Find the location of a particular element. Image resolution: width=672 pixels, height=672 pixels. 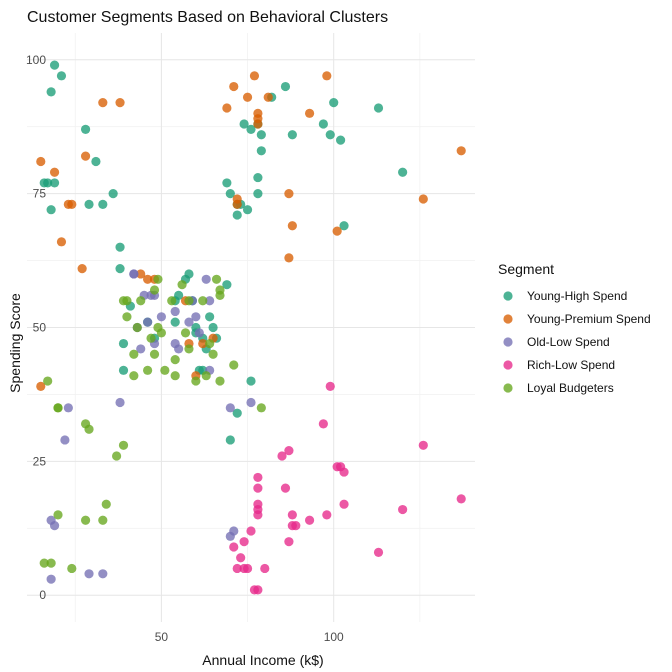

x-axis-tick-labels: 50 100 is located at coordinates (249, 637).